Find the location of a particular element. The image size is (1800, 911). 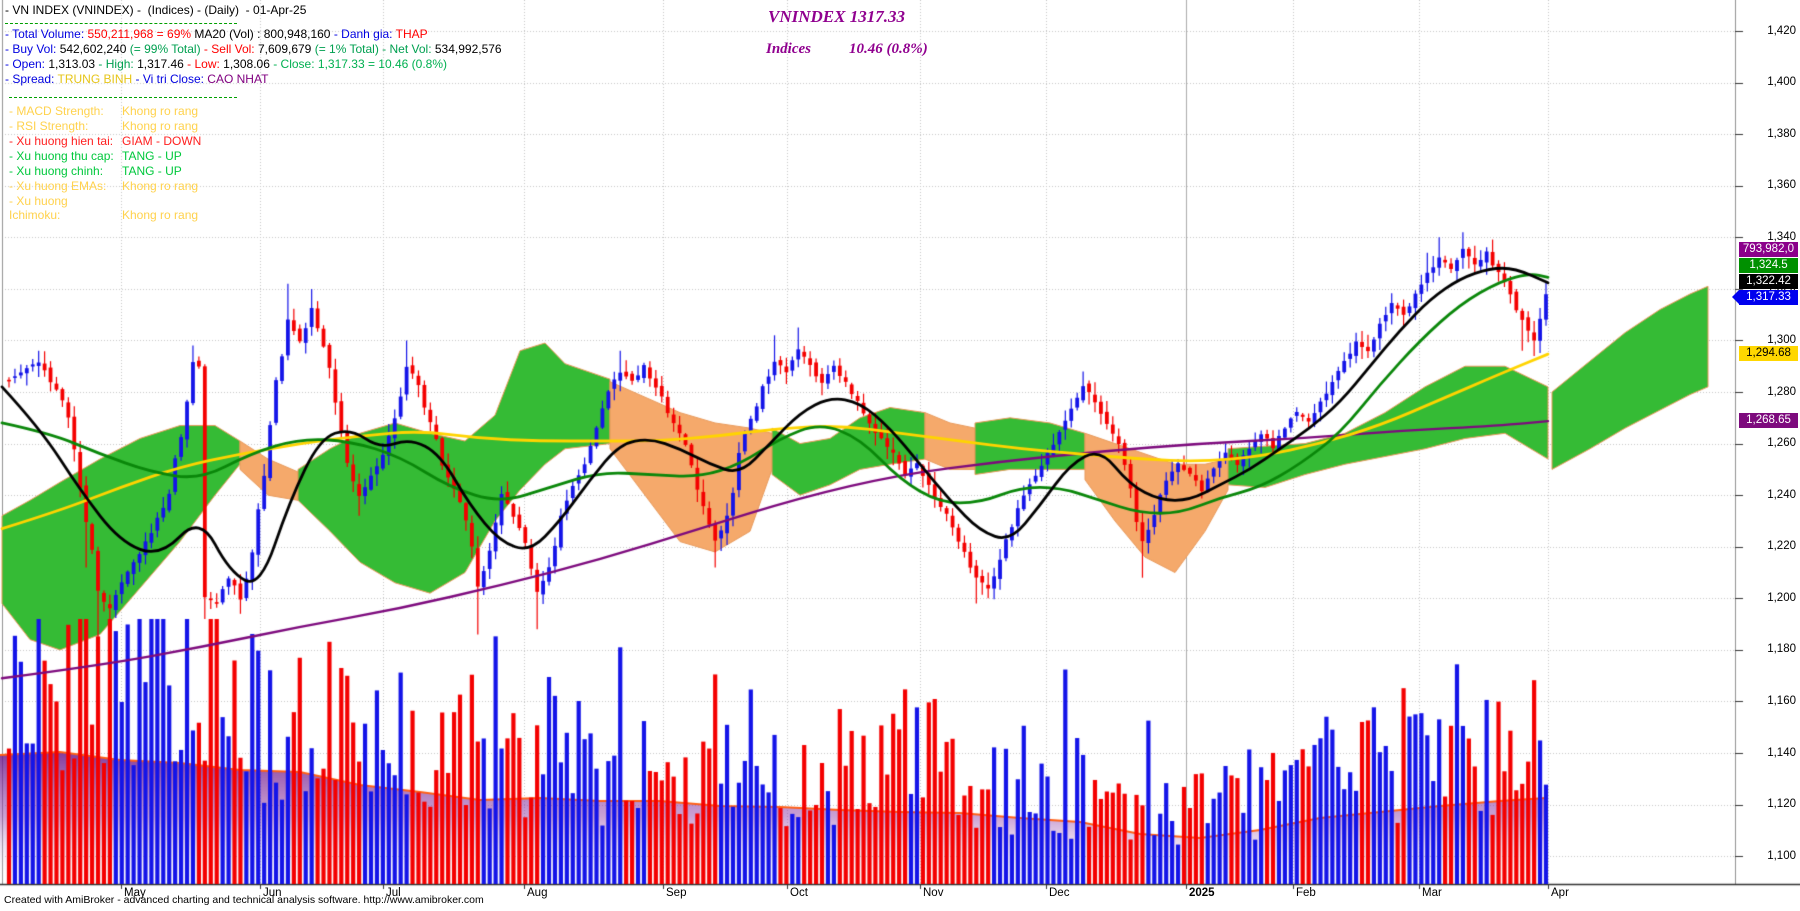

price-arrow-icon is located at coordinates (1735, 297).